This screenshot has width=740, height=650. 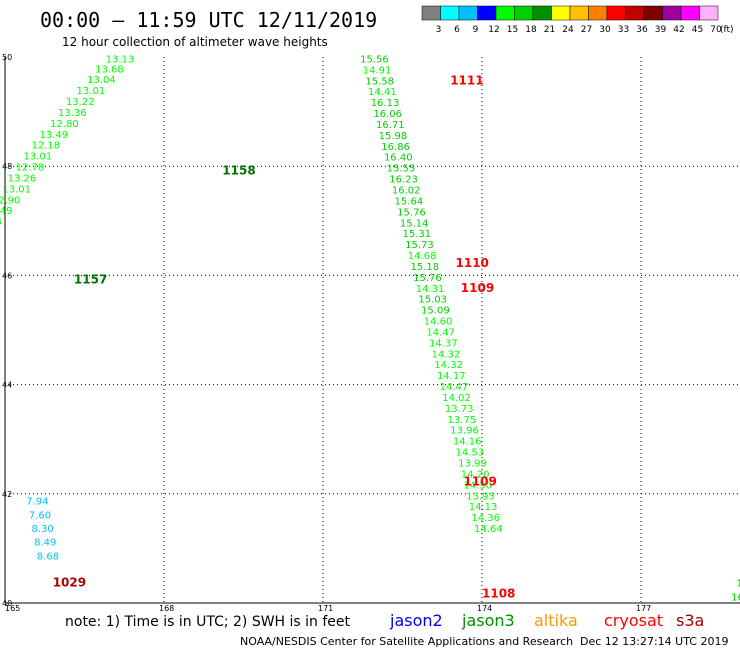 What do you see at coordinates (403, 180) in the screenshot?
I see `swh-value-label: 16.23` at bounding box center [403, 180].